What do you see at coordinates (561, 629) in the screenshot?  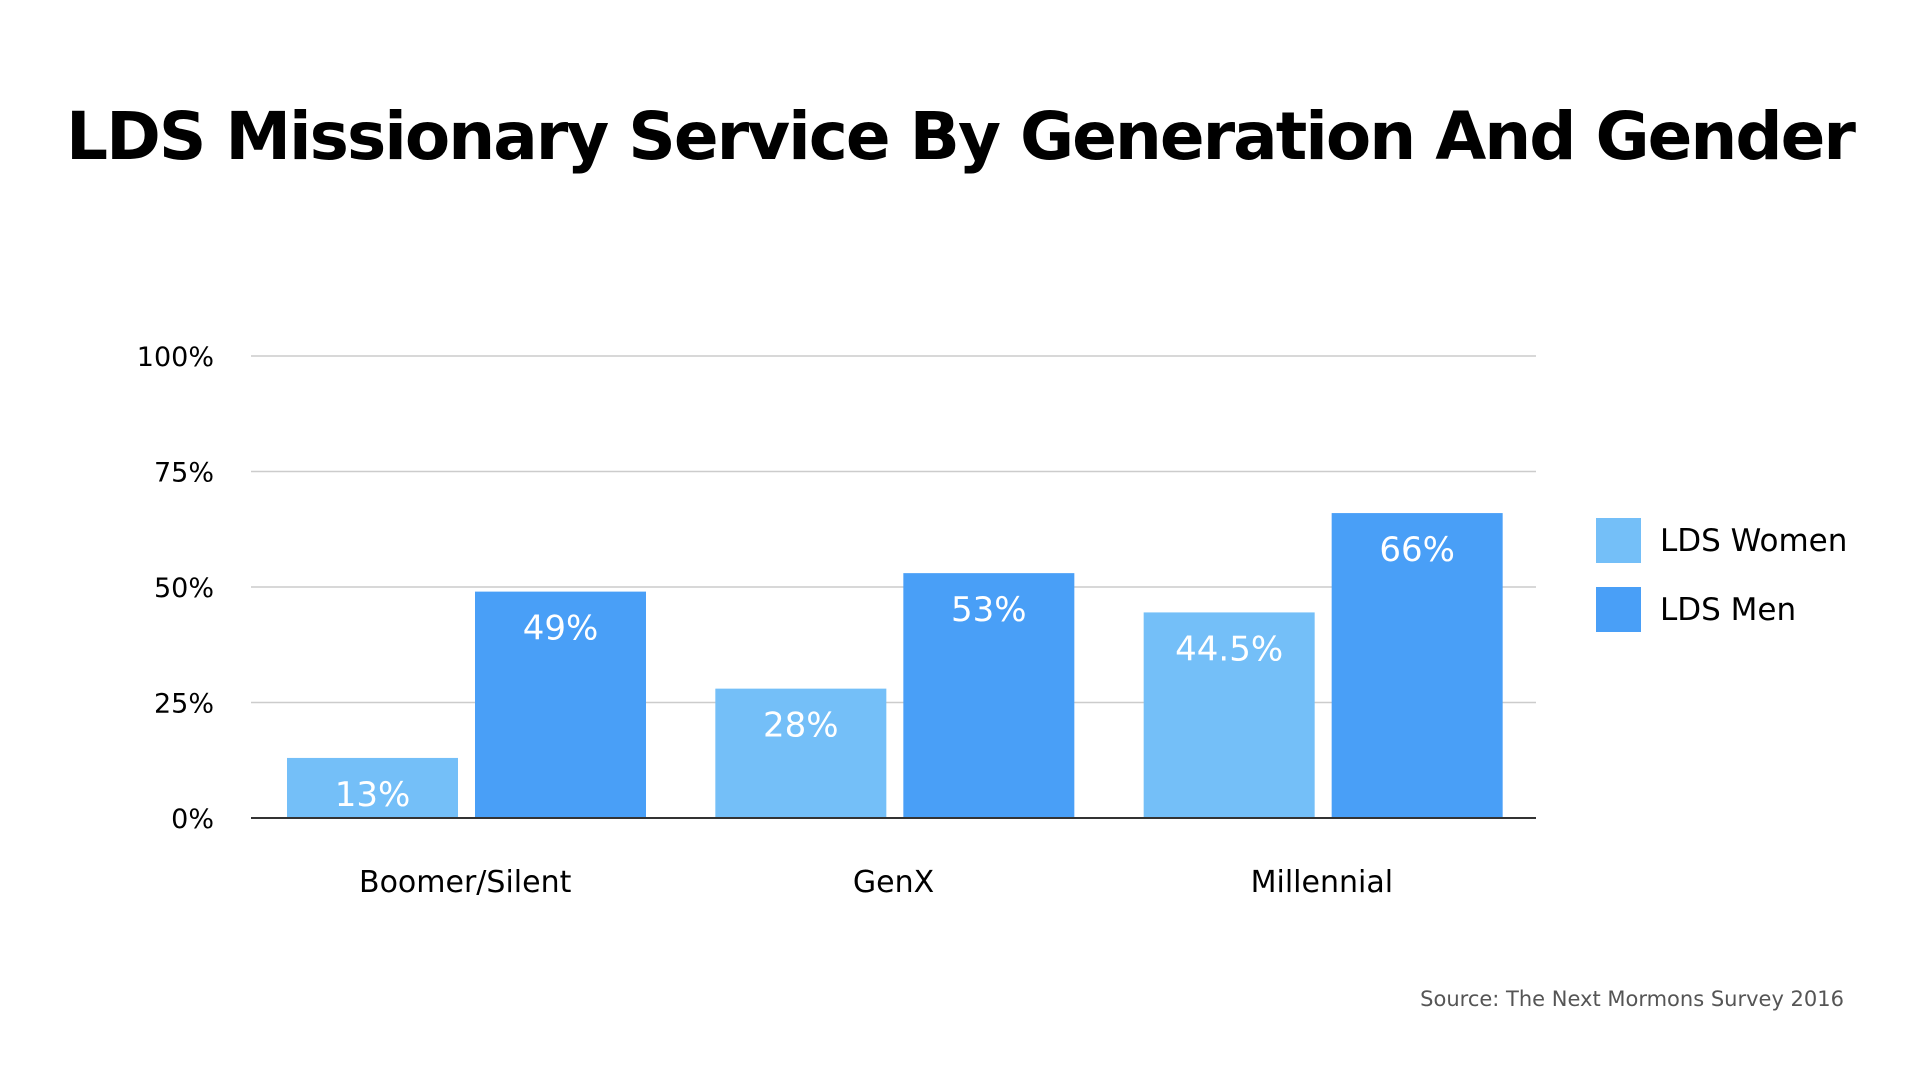 I see `data-label: 49%` at bounding box center [561, 629].